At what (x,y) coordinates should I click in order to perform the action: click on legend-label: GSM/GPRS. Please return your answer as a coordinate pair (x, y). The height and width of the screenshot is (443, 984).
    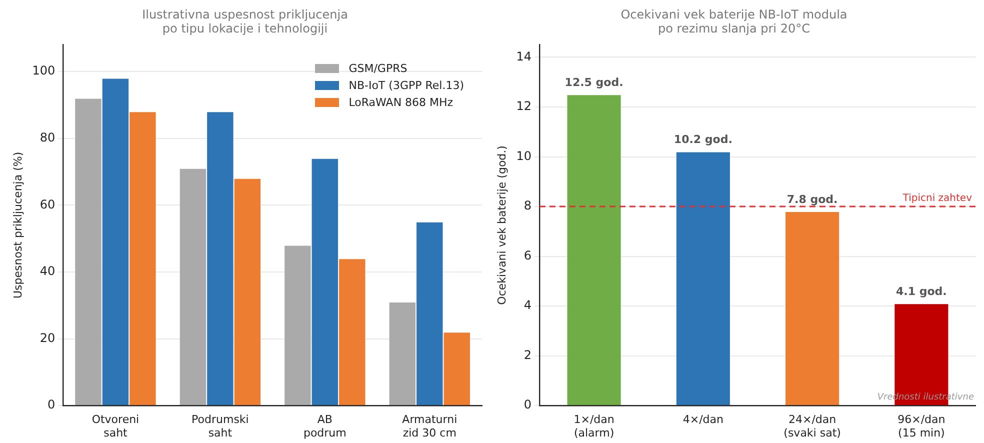
    Looking at the image, I should click on (378, 69).